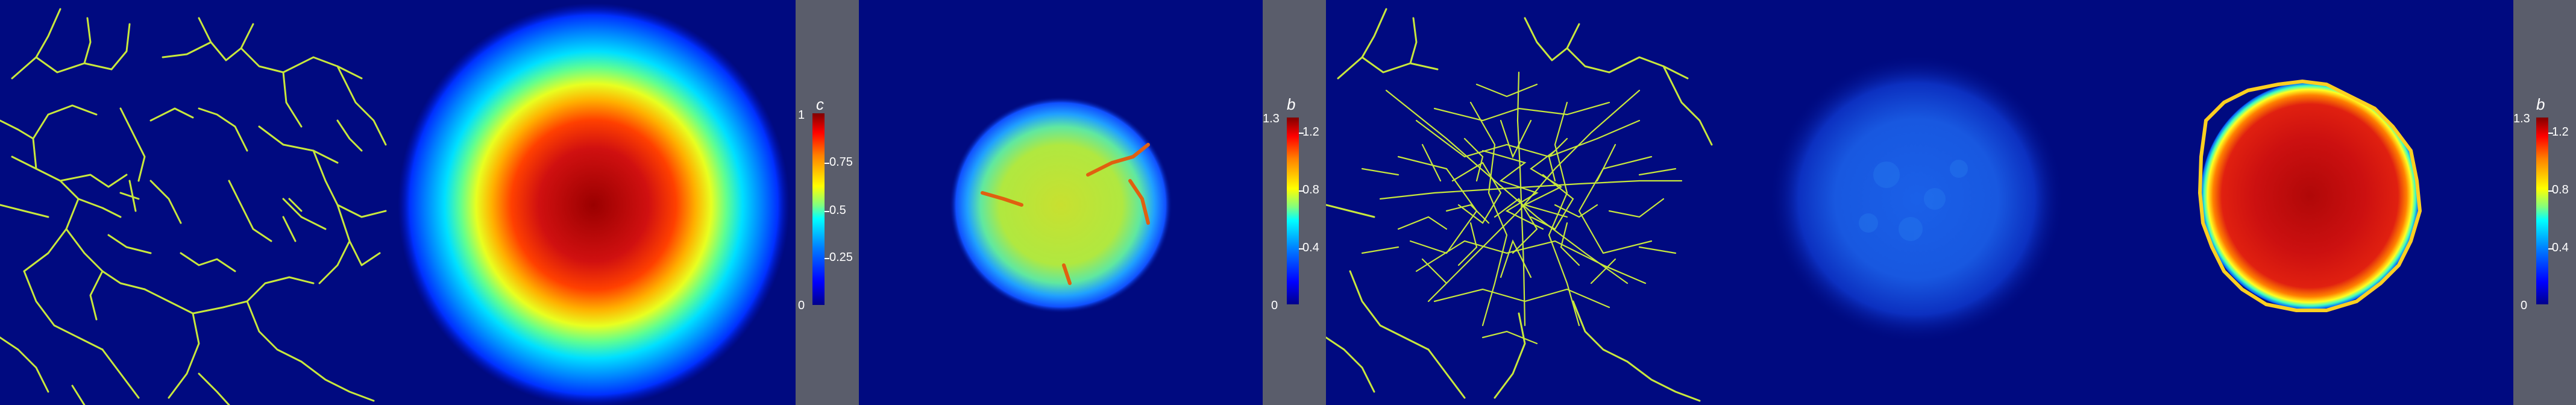 The image size is (2576, 405). Describe the element at coordinates (1916, 199) in the screenshot. I see `b-field-heatmap-diffuse` at that location.